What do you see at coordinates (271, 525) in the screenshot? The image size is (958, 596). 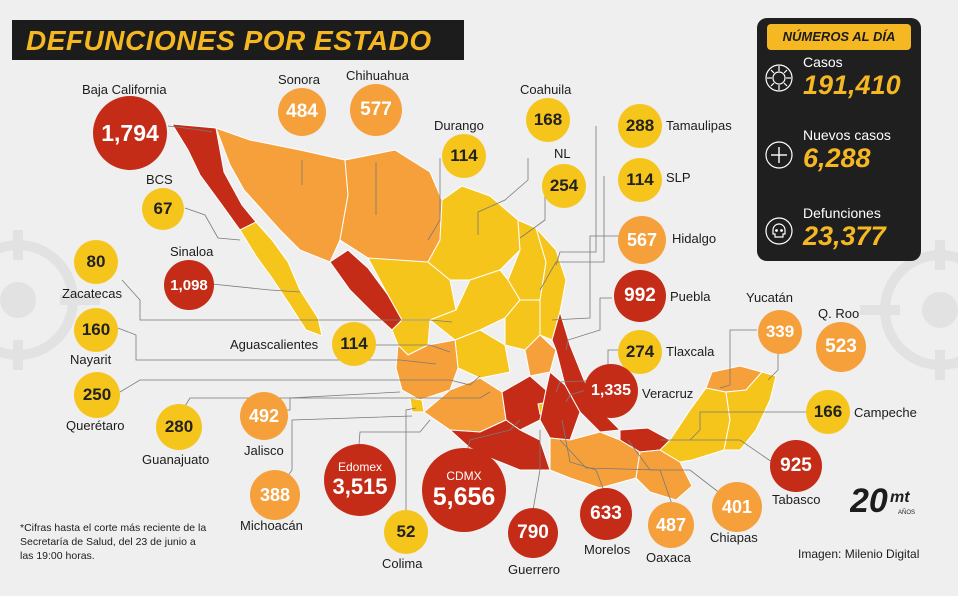 I see `label-michoacan: Michoacán` at bounding box center [271, 525].